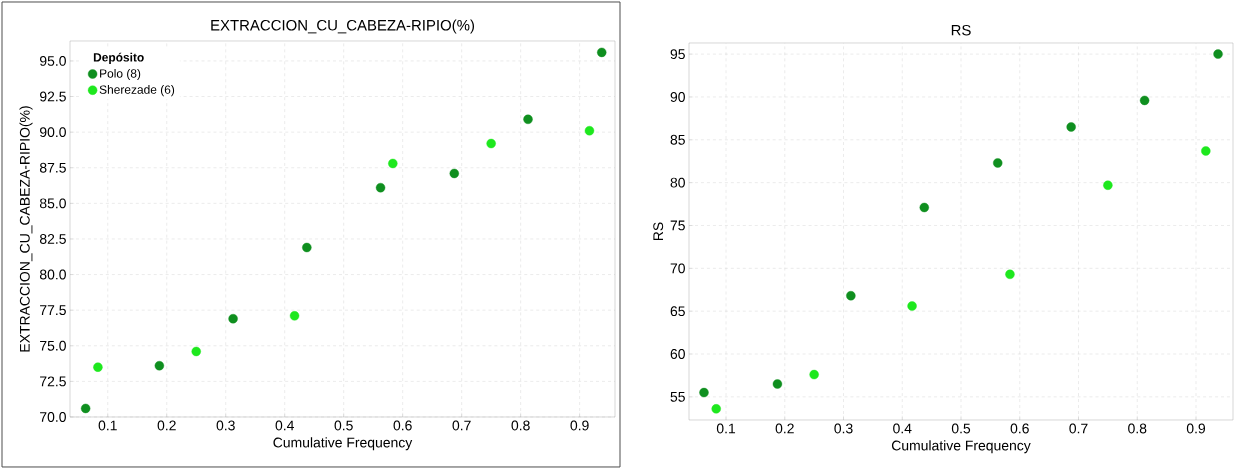  I want to click on y-tick-label: 95.0, so click(53, 60).